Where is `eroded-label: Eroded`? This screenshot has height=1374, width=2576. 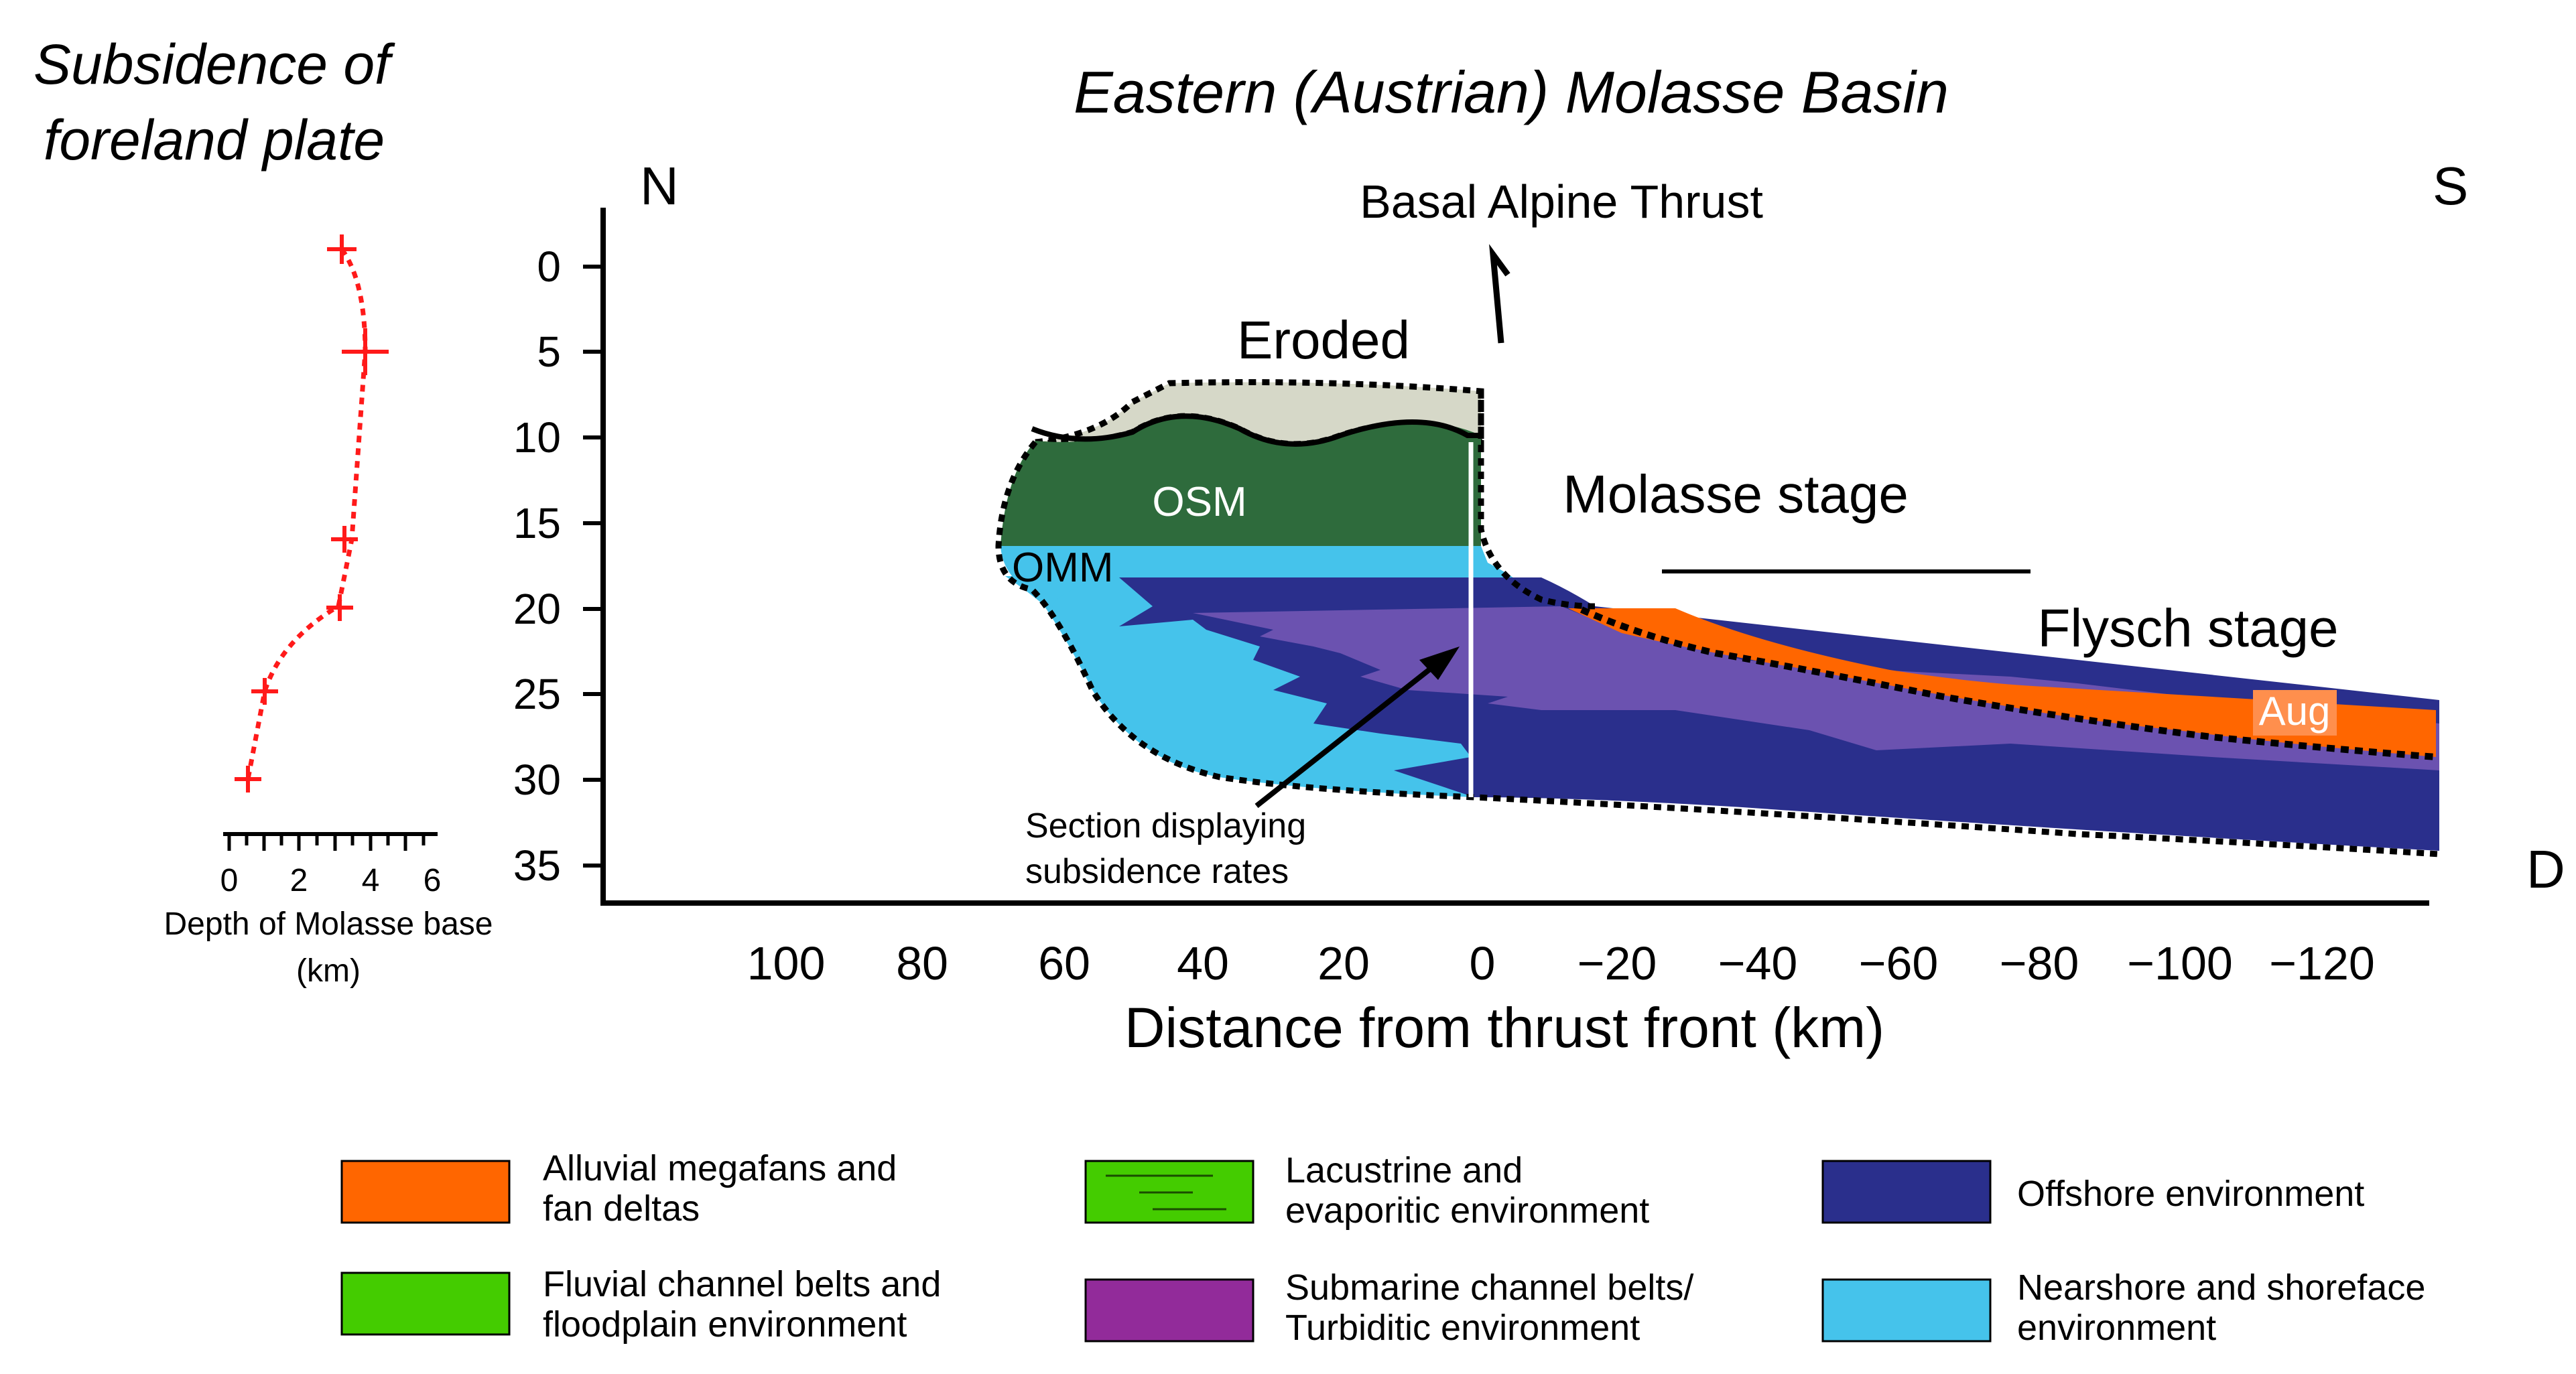 eroded-label: Eroded is located at coordinates (1323, 340).